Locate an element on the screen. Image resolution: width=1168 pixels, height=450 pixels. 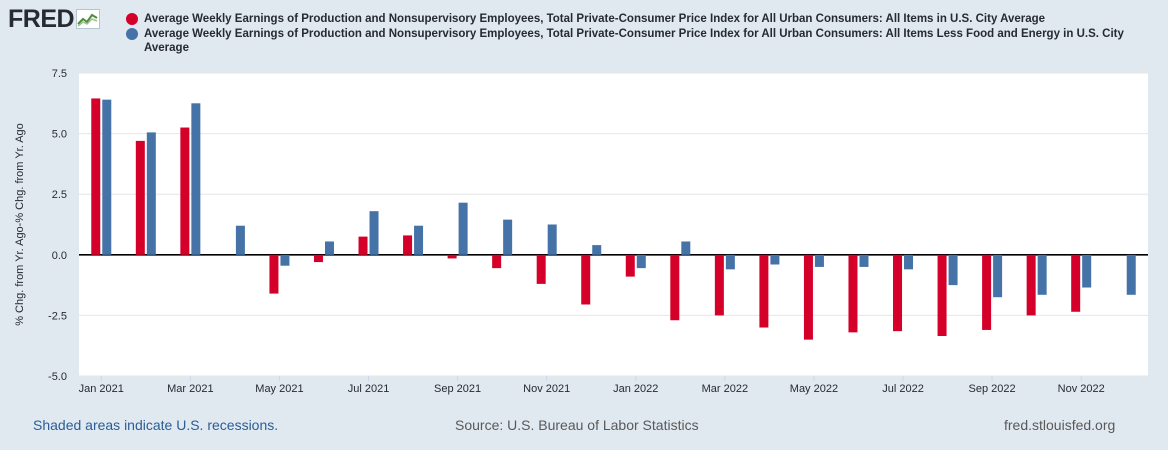
bar-core-may-2022 is located at coordinates (819, 260).